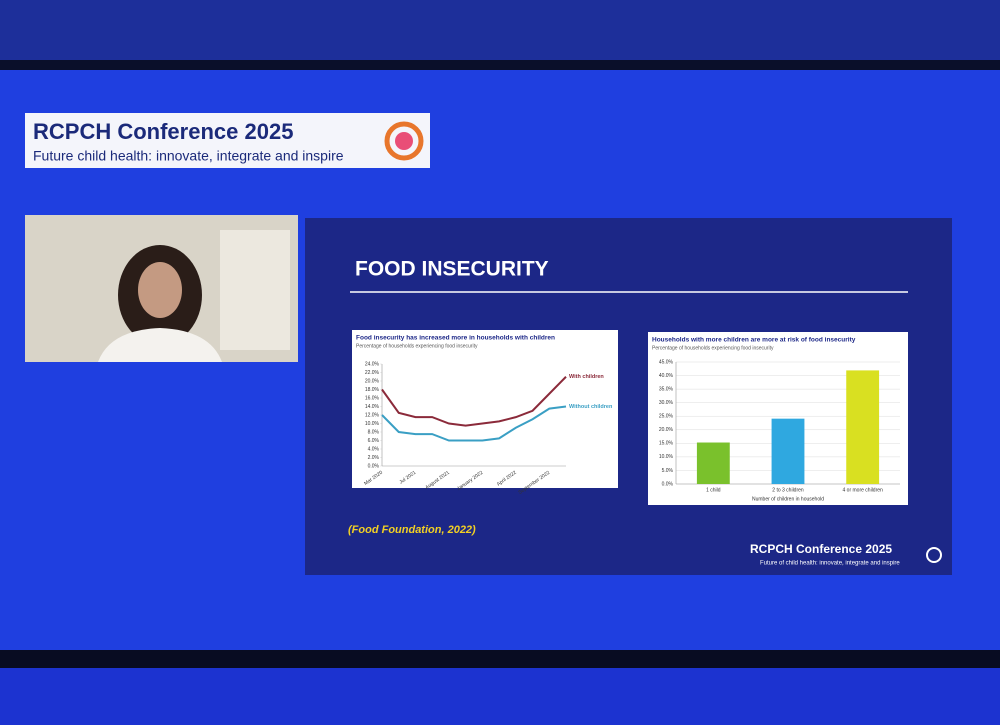 The height and width of the screenshot is (725, 1000). Describe the element at coordinates (666, 417) in the screenshot. I see `y-tick-label: 25.0%` at that location.